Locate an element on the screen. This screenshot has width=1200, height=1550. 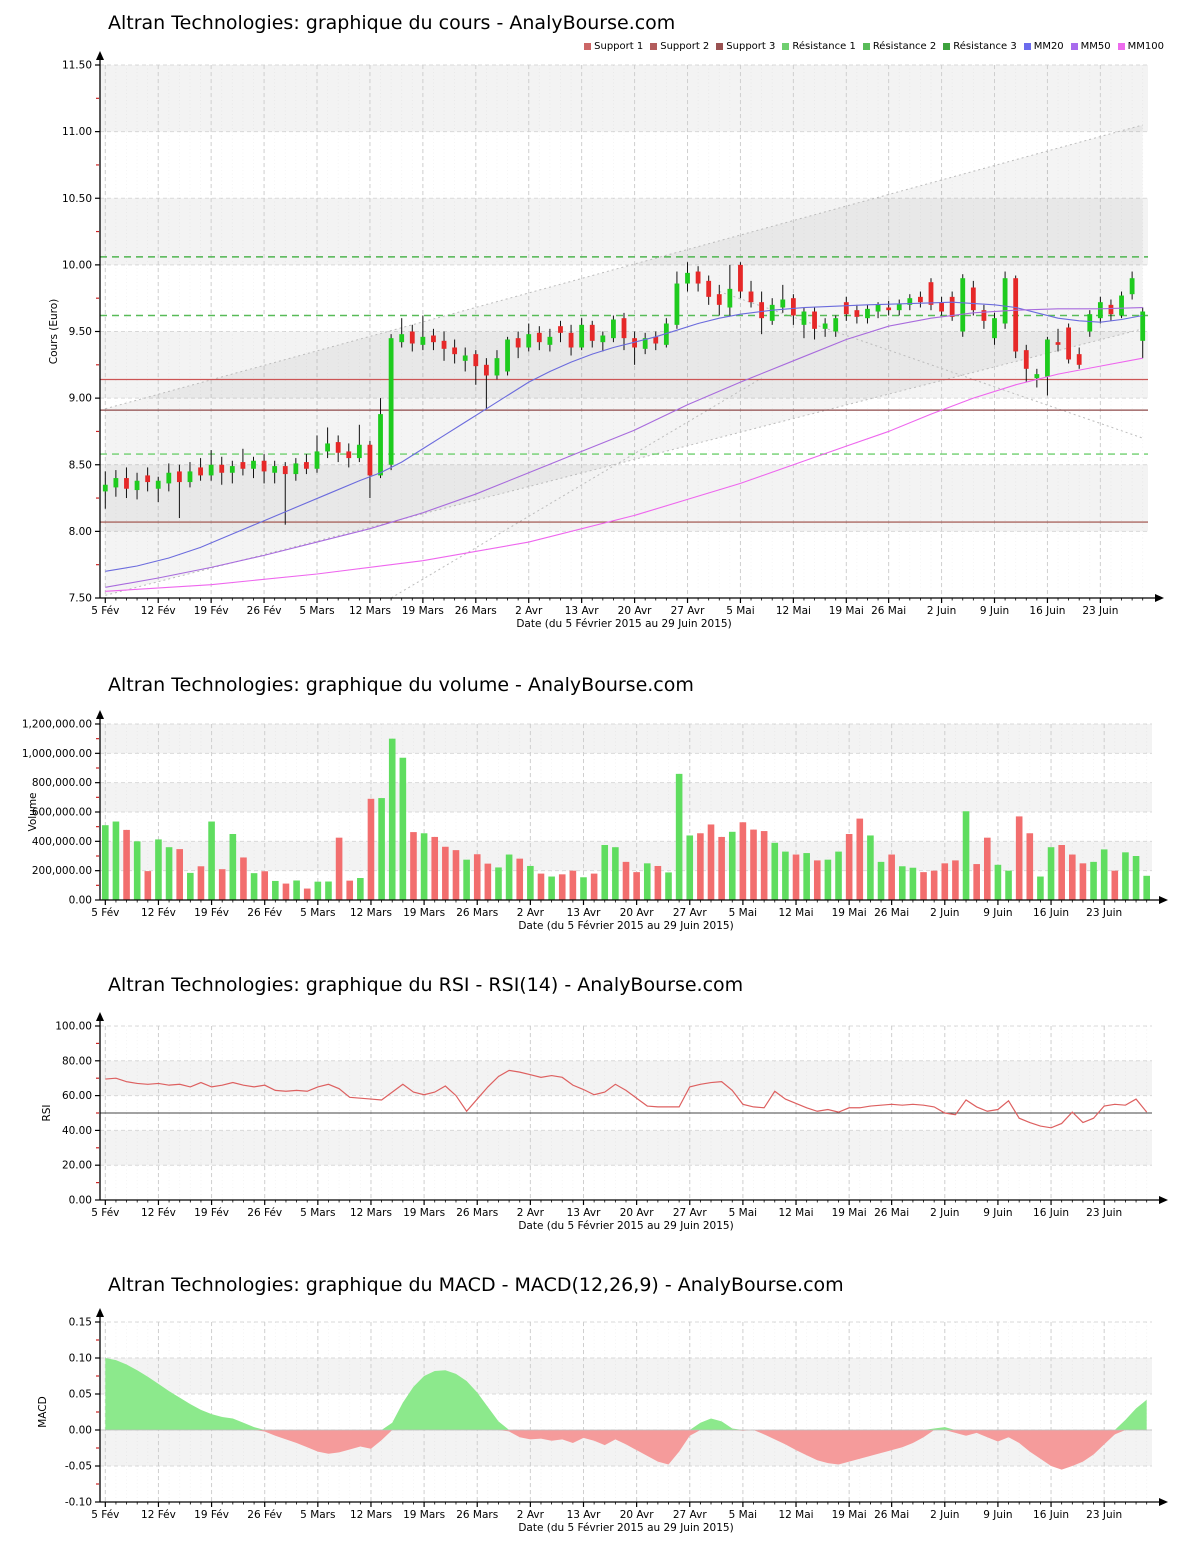
svg-text: 80.00 is located at coordinates (77, 1061).